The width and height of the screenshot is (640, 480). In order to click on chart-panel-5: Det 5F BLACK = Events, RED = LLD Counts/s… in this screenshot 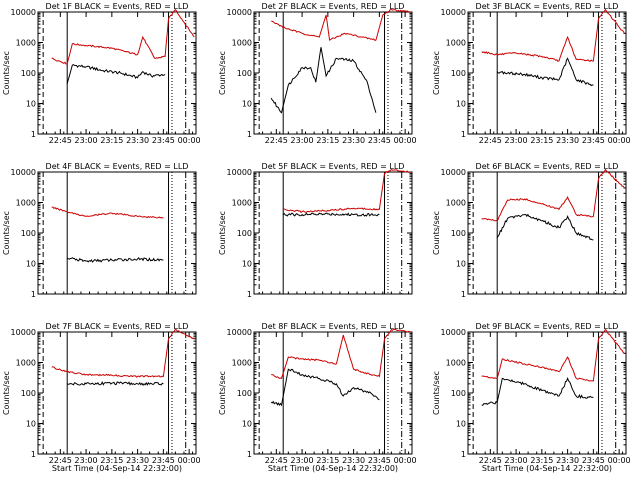, I will do `click(315, 230)`.